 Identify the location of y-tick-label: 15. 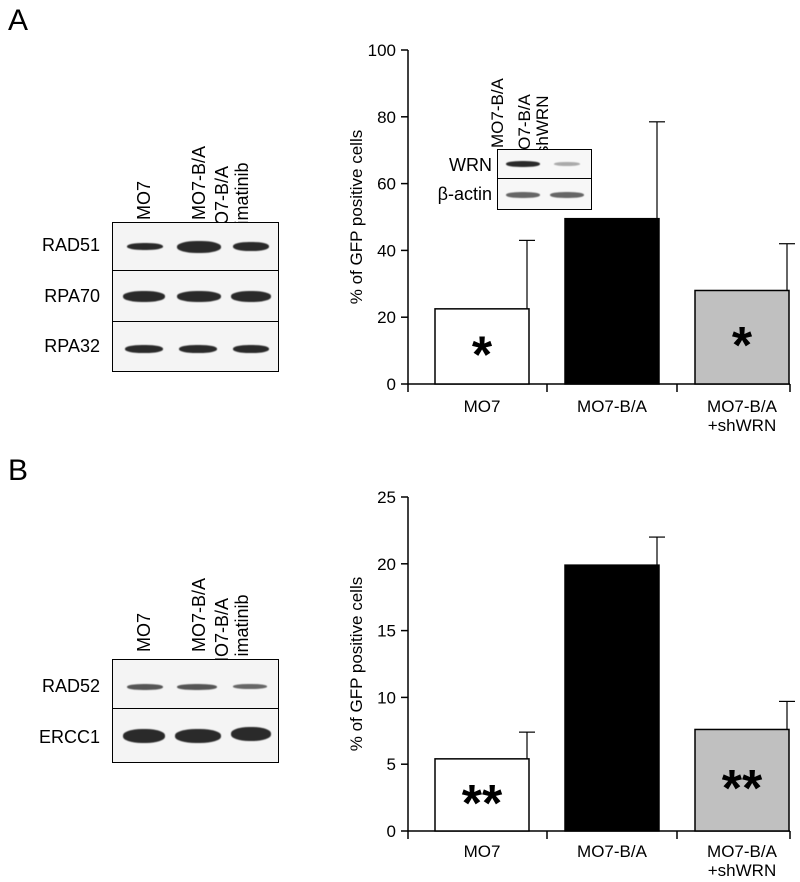
(386, 631).